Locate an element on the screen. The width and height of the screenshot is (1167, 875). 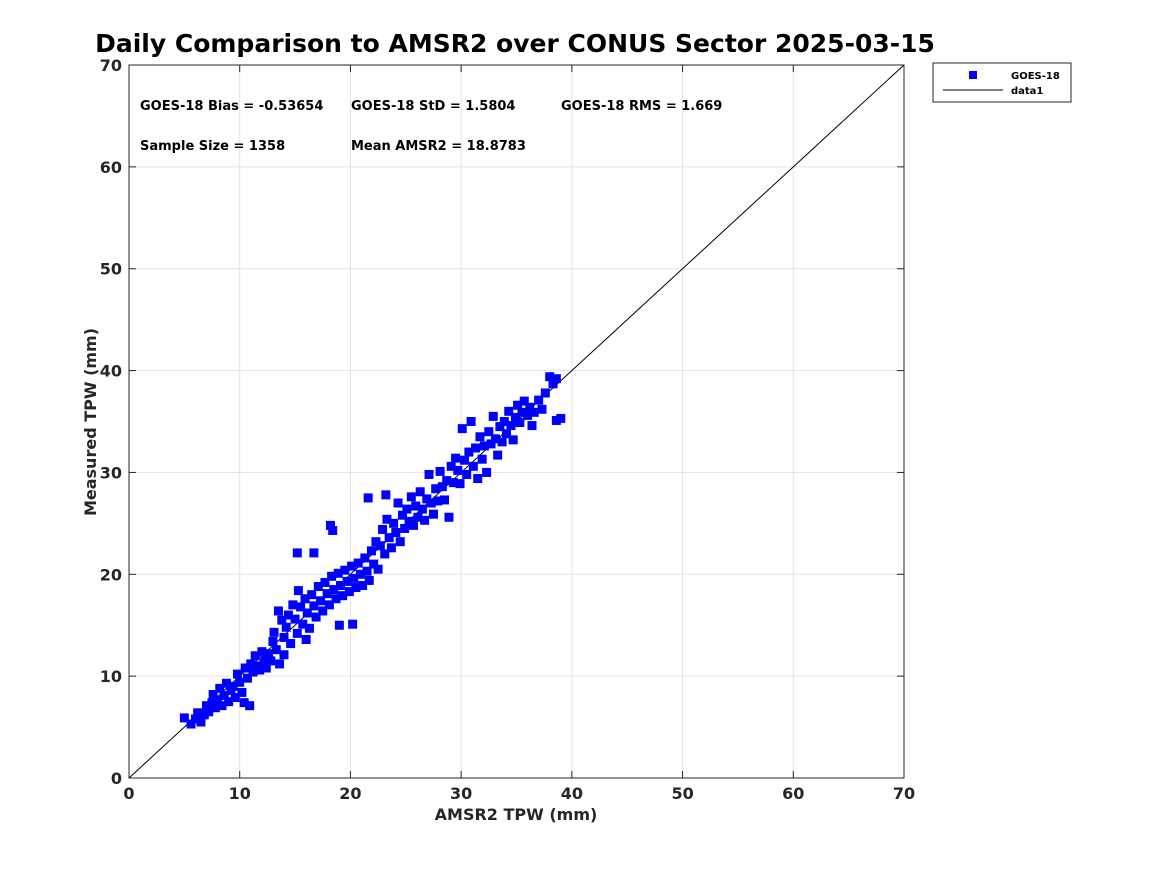
x-tick-label: 30 is located at coordinates (461, 793).